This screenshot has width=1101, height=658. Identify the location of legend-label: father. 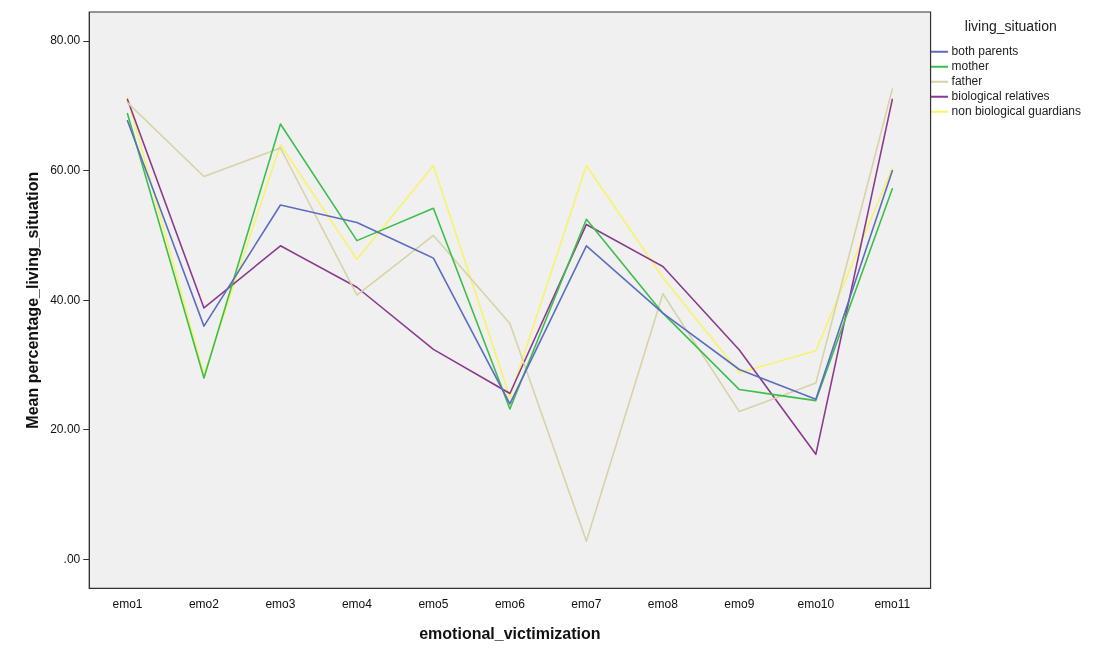
(967, 81).